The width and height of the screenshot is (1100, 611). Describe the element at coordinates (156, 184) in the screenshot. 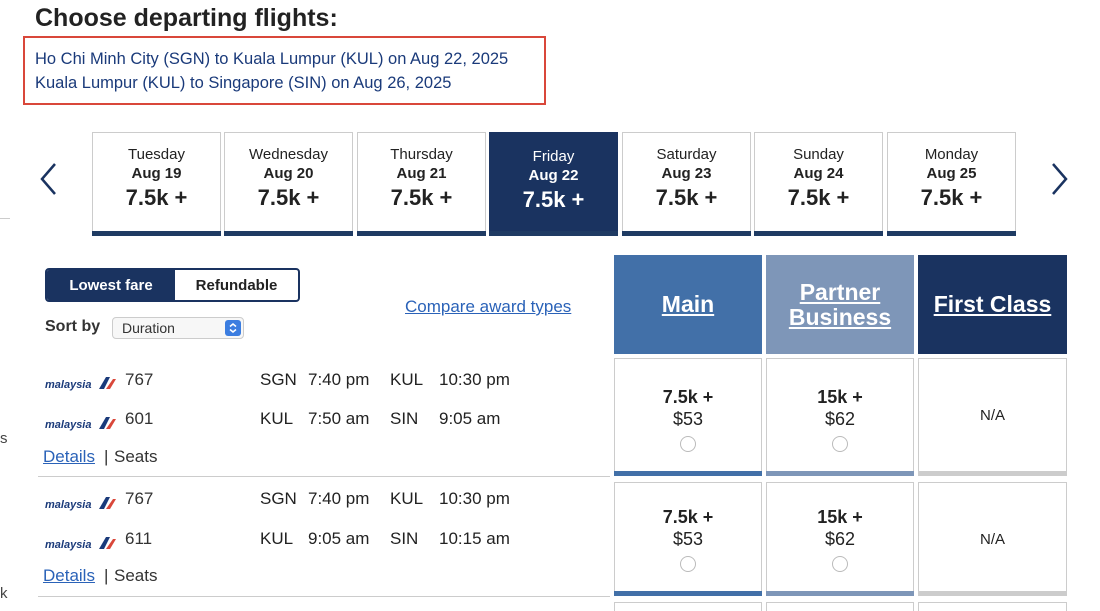

I see `date-tile: Tuesday Aug 19 7.5k +` at that location.